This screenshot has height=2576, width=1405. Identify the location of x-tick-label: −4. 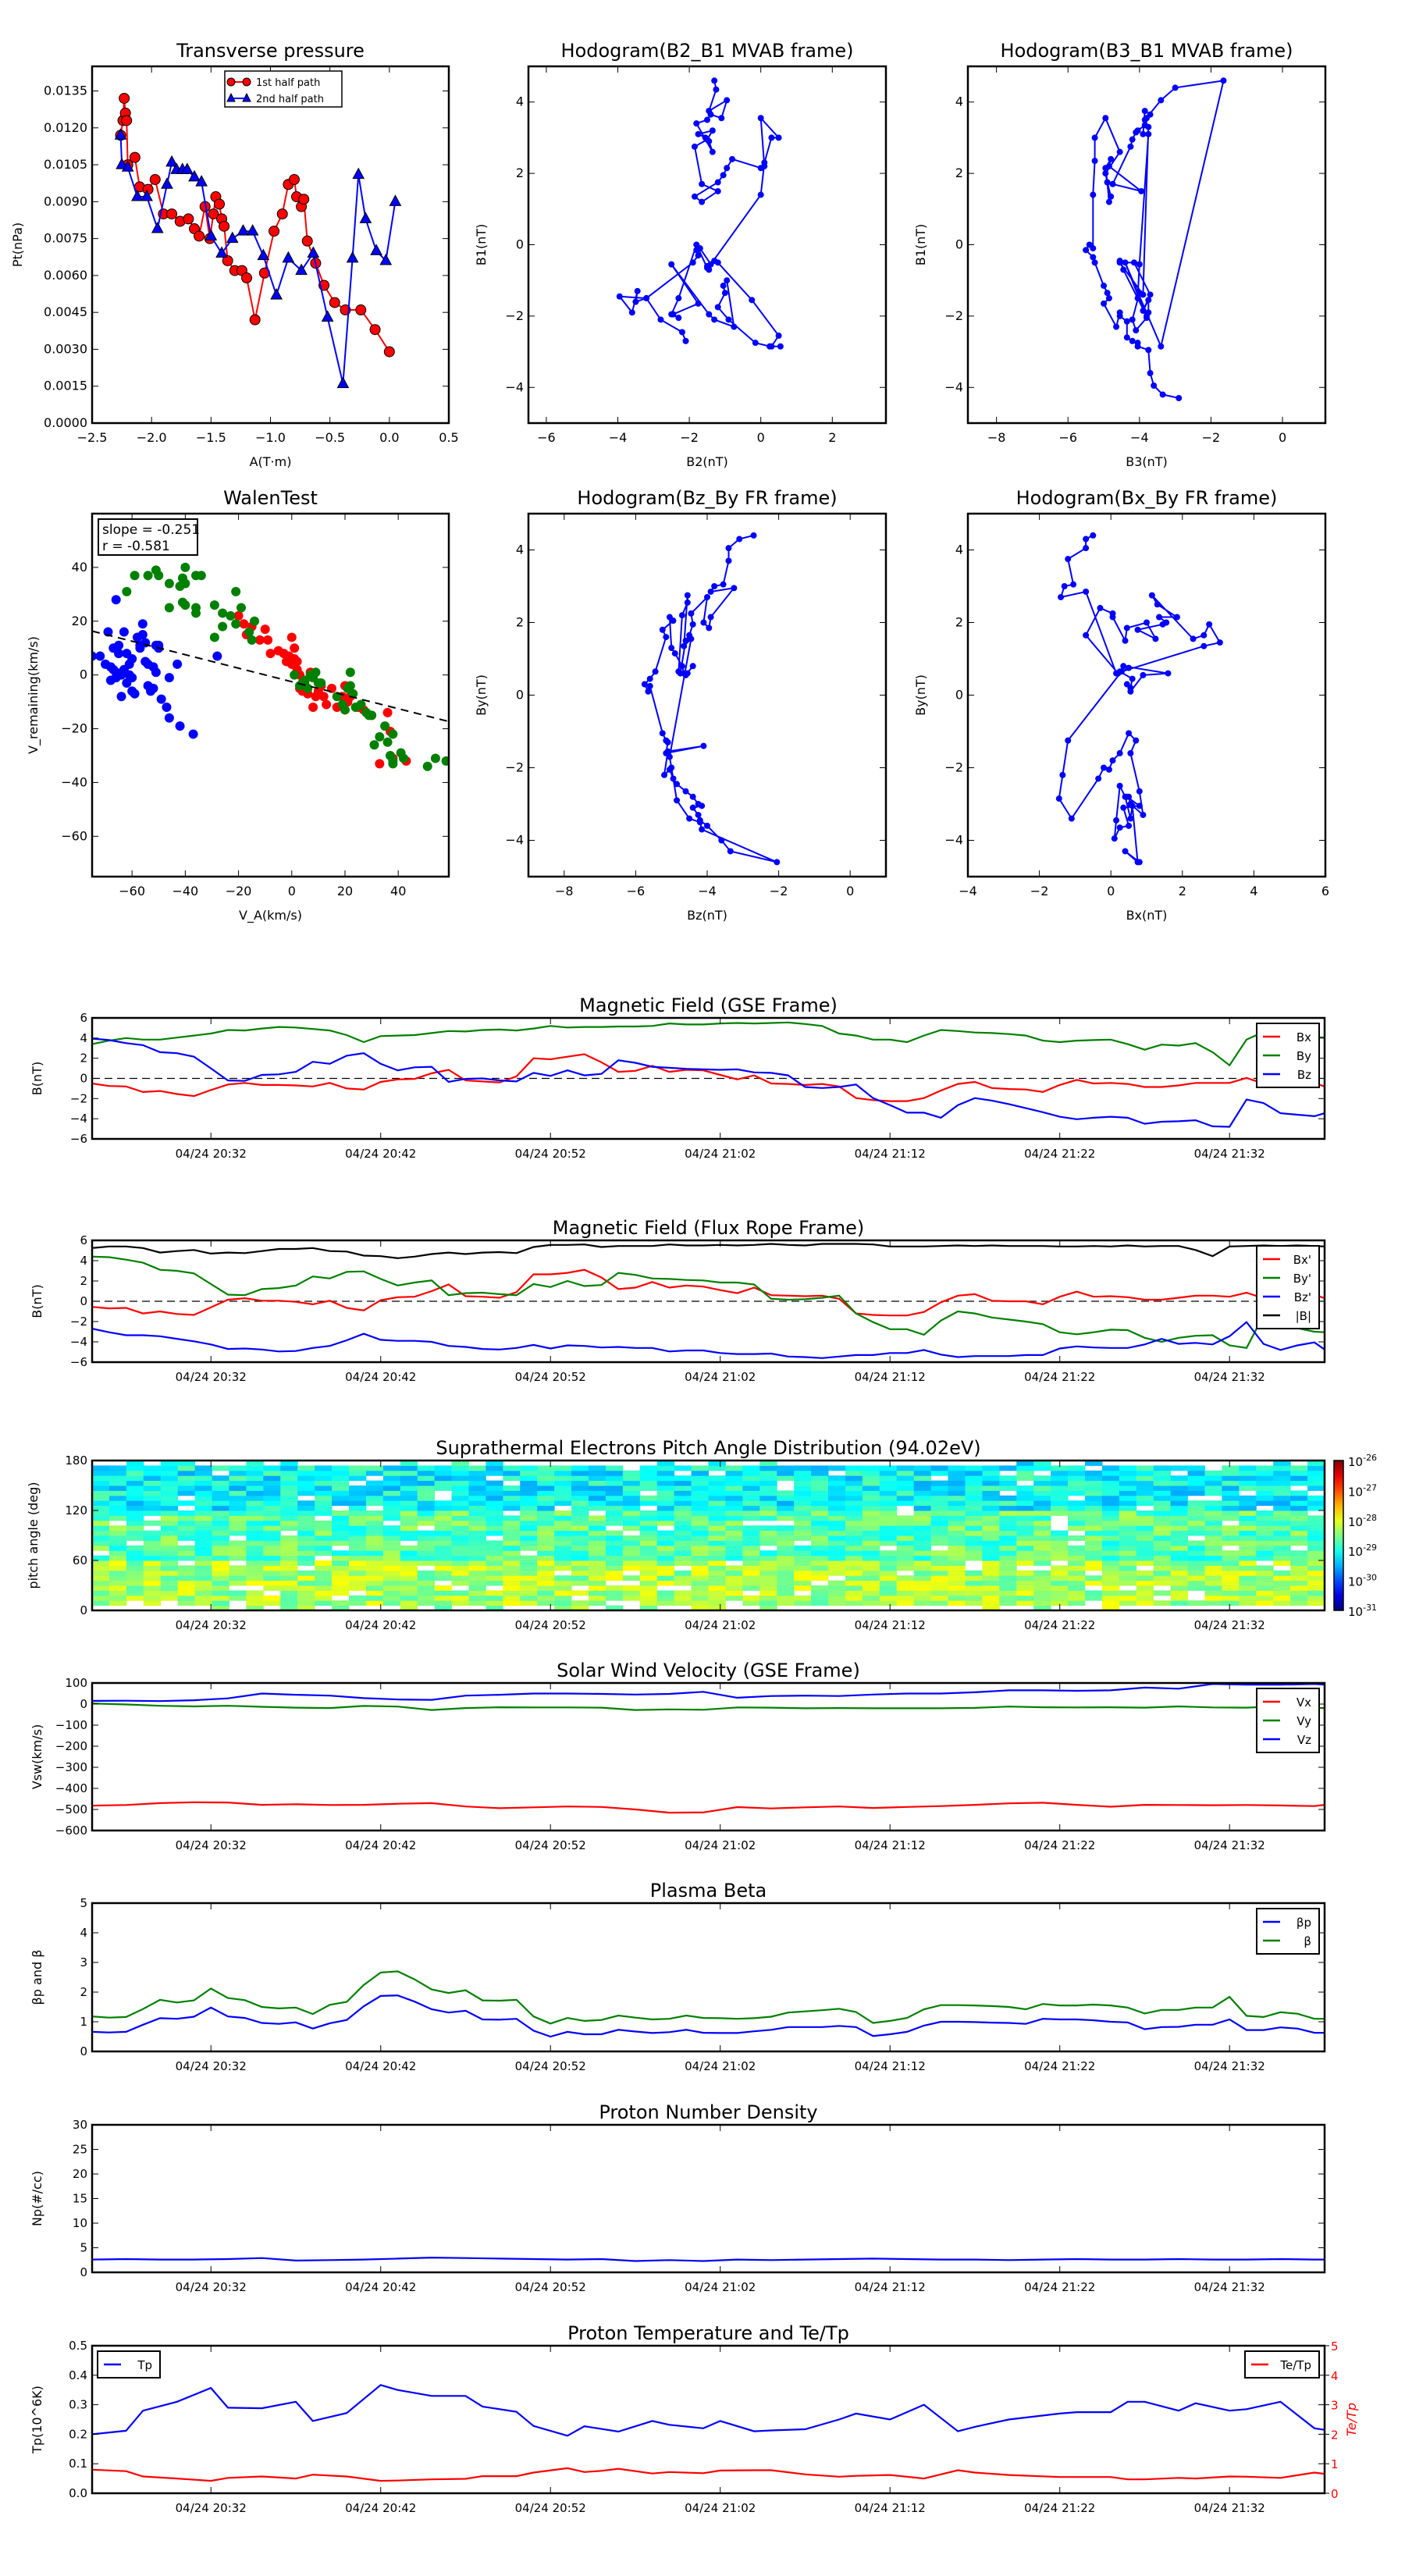
(618, 437).